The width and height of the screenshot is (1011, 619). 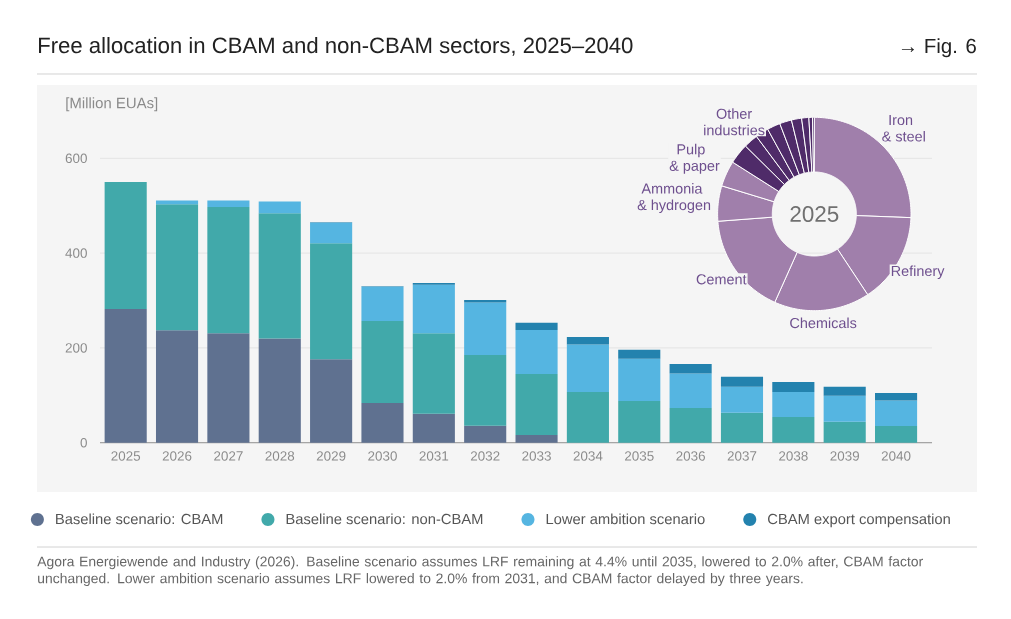 I want to click on text: 2025, so click(x=814, y=214).